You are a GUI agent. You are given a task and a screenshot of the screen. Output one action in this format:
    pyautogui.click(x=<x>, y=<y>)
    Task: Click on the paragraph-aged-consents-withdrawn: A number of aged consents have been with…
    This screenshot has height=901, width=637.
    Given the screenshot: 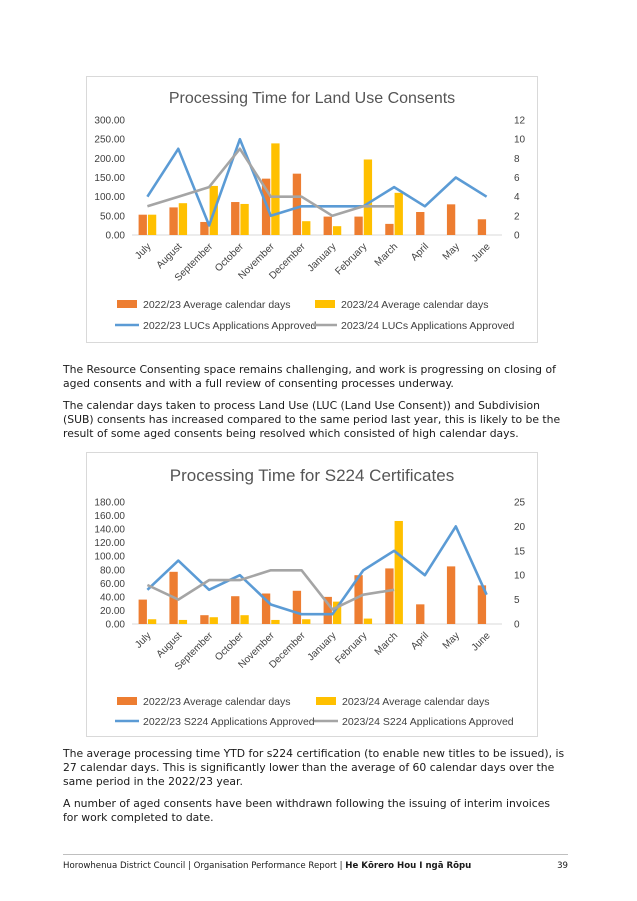 What is the action you would take?
    pyautogui.click(x=306, y=811)
    